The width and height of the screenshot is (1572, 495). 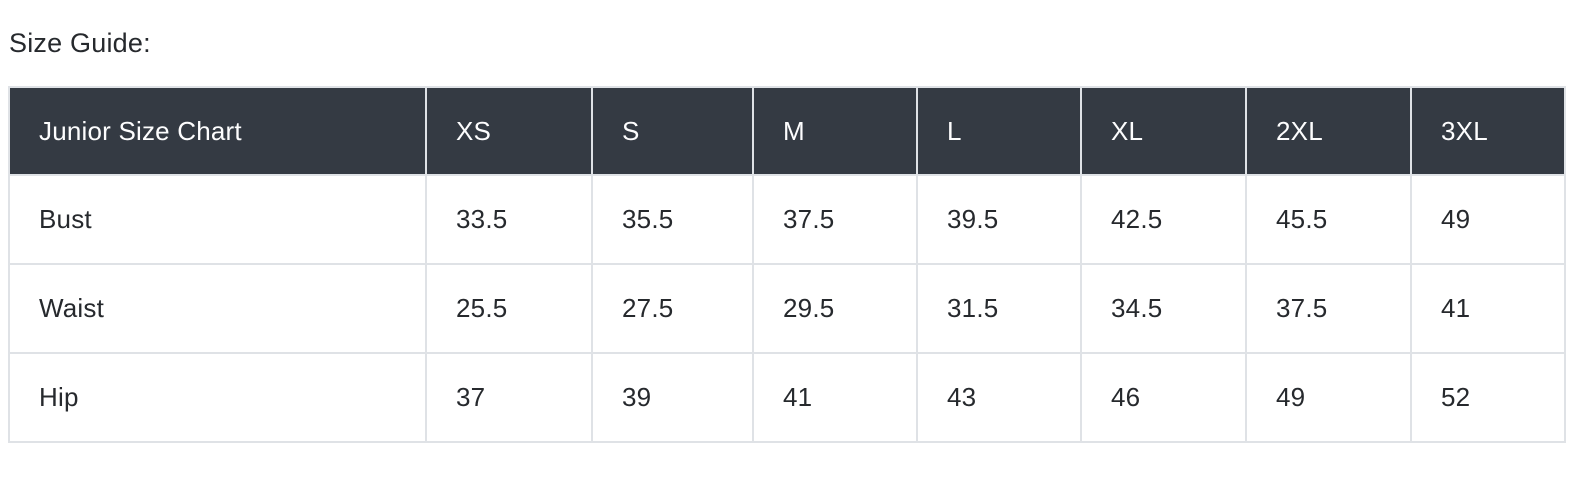 What do you see at coordinates (1488, 131) in the screenshot?
I see `column-header-3xl: 3XL` at bounding box center [1488, 131].